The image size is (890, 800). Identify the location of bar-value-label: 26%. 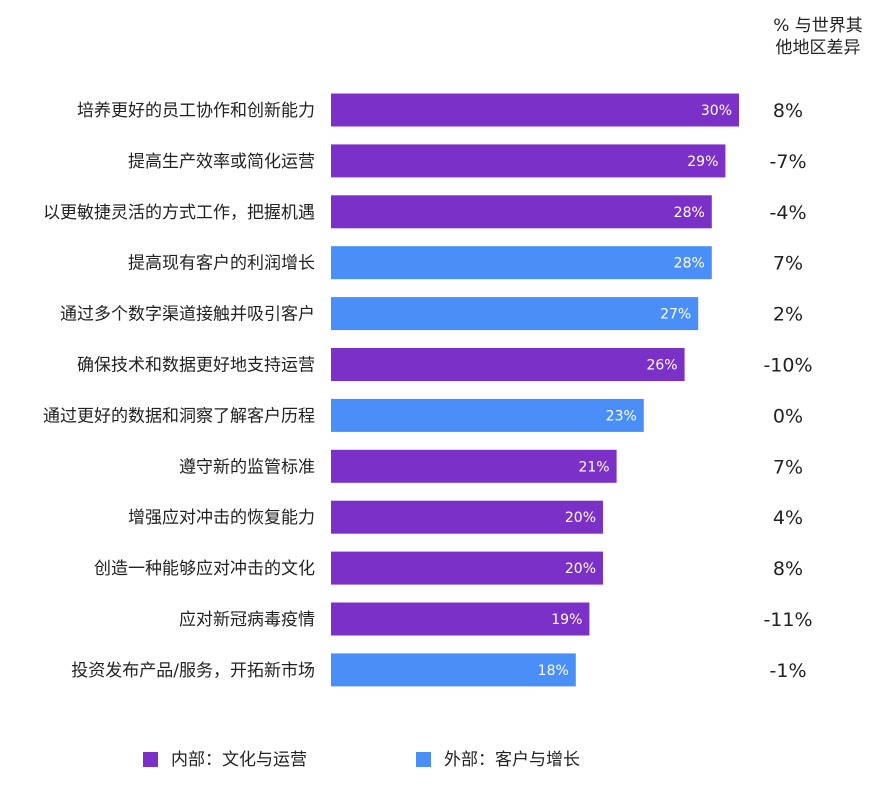
(661, 366).